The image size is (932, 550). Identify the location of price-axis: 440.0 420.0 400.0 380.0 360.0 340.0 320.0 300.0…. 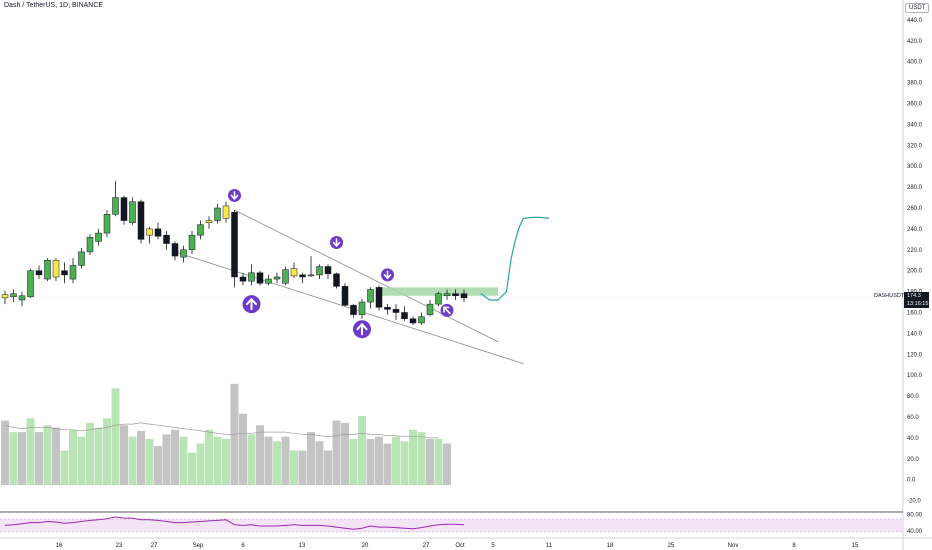
(915, 261).